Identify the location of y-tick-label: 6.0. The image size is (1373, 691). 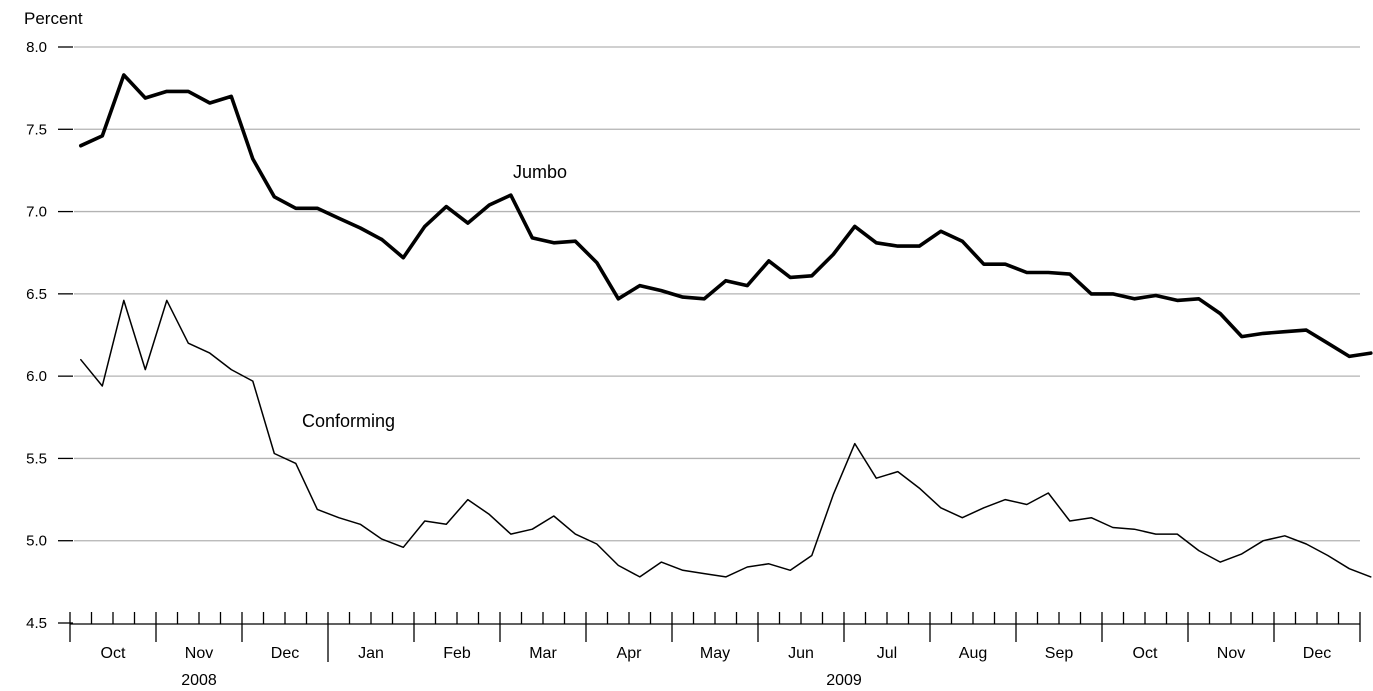
(36, 376).